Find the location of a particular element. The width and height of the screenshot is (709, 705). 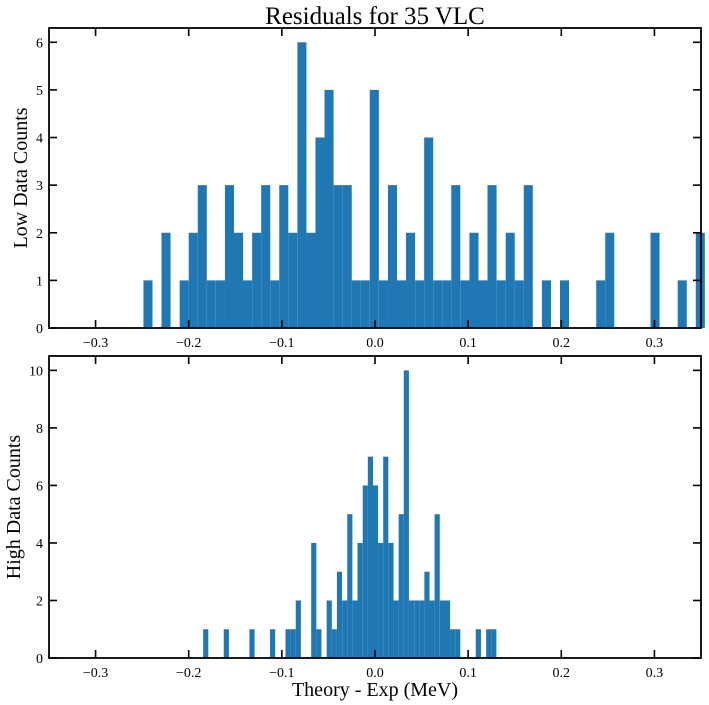

low-y-tick-label: 3 is located at coordinates (39, 186).